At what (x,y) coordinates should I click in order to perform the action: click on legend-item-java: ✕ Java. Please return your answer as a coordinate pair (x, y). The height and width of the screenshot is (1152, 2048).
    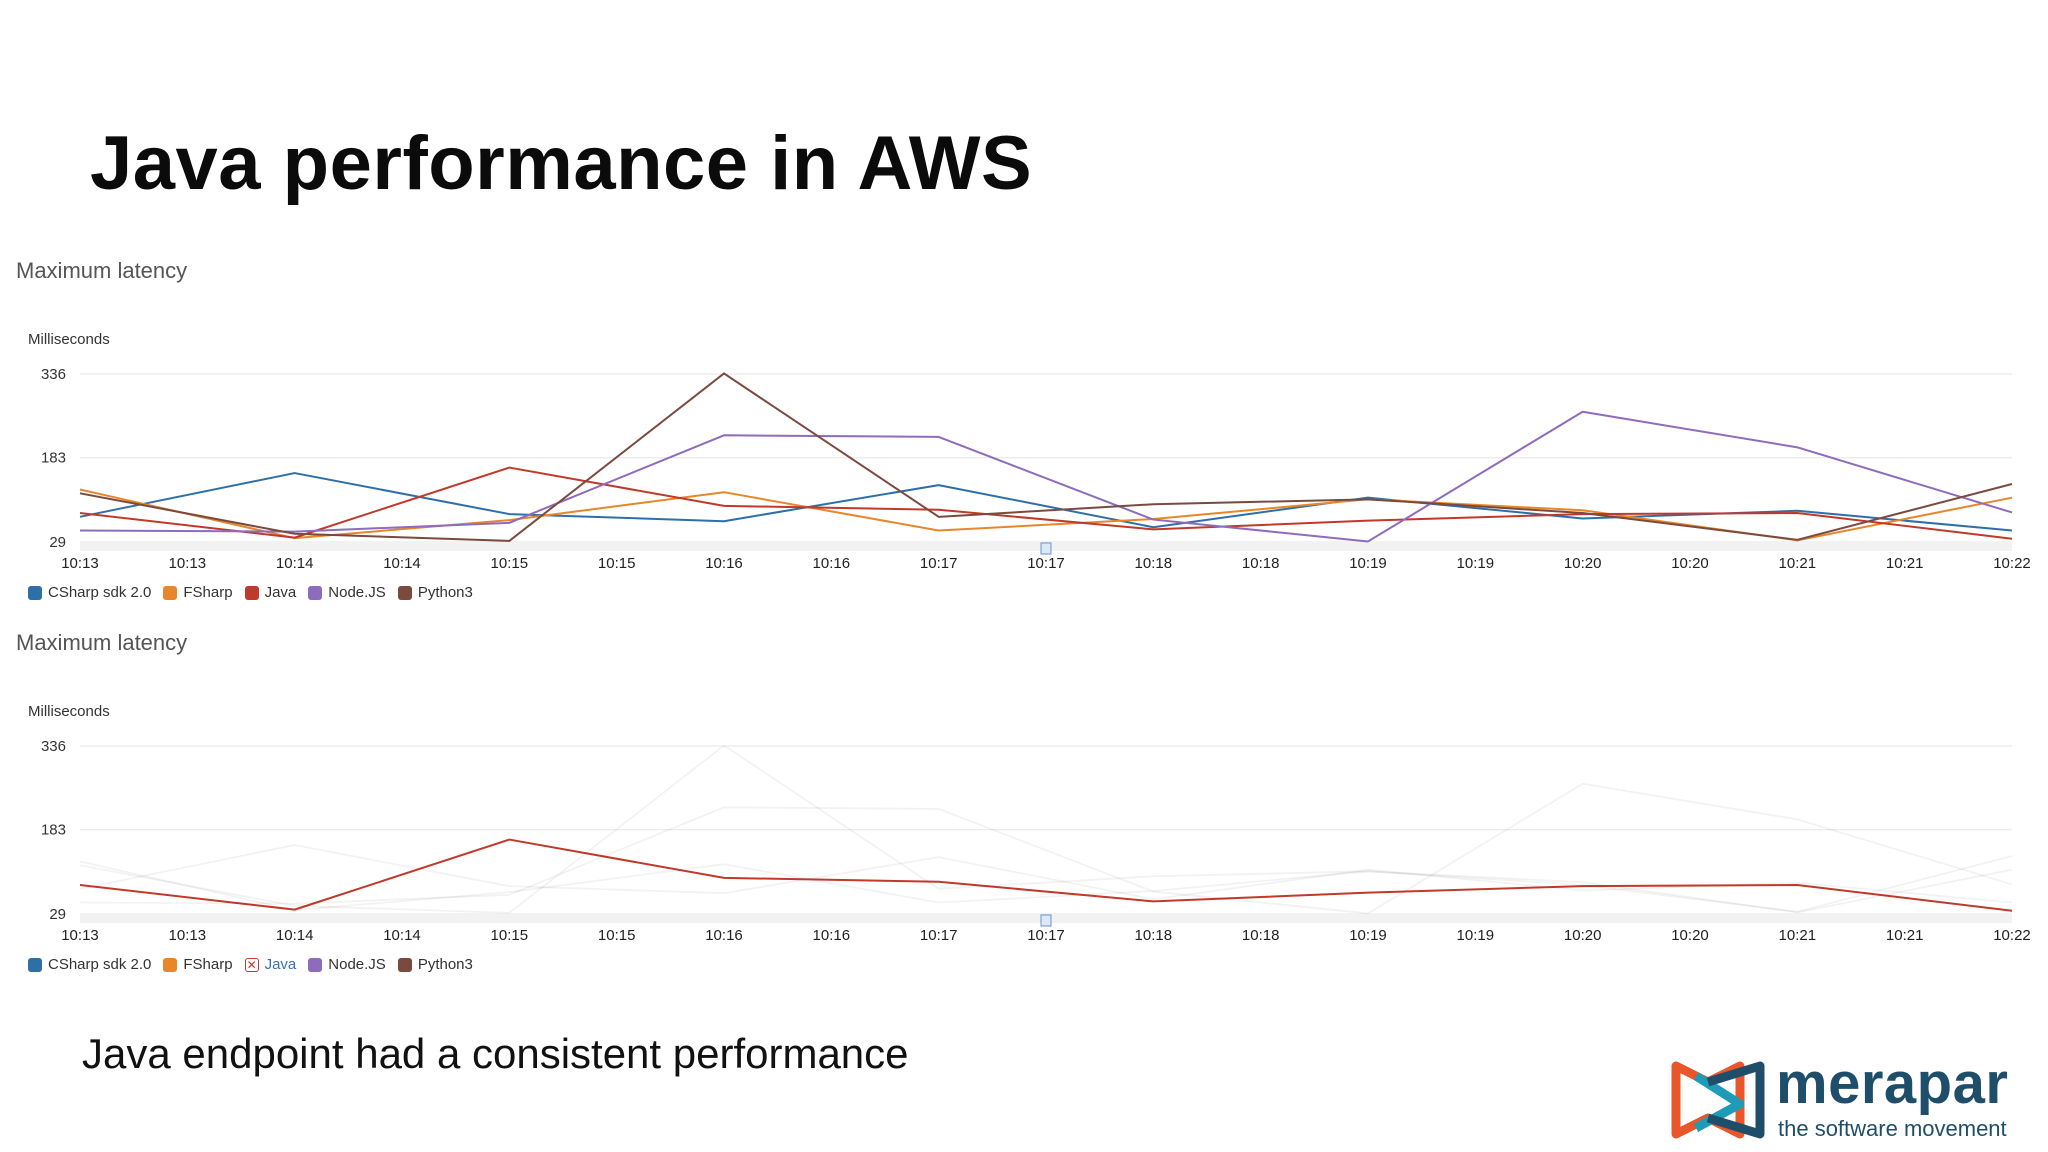
    Looking at the image, I should click on (270, 964).